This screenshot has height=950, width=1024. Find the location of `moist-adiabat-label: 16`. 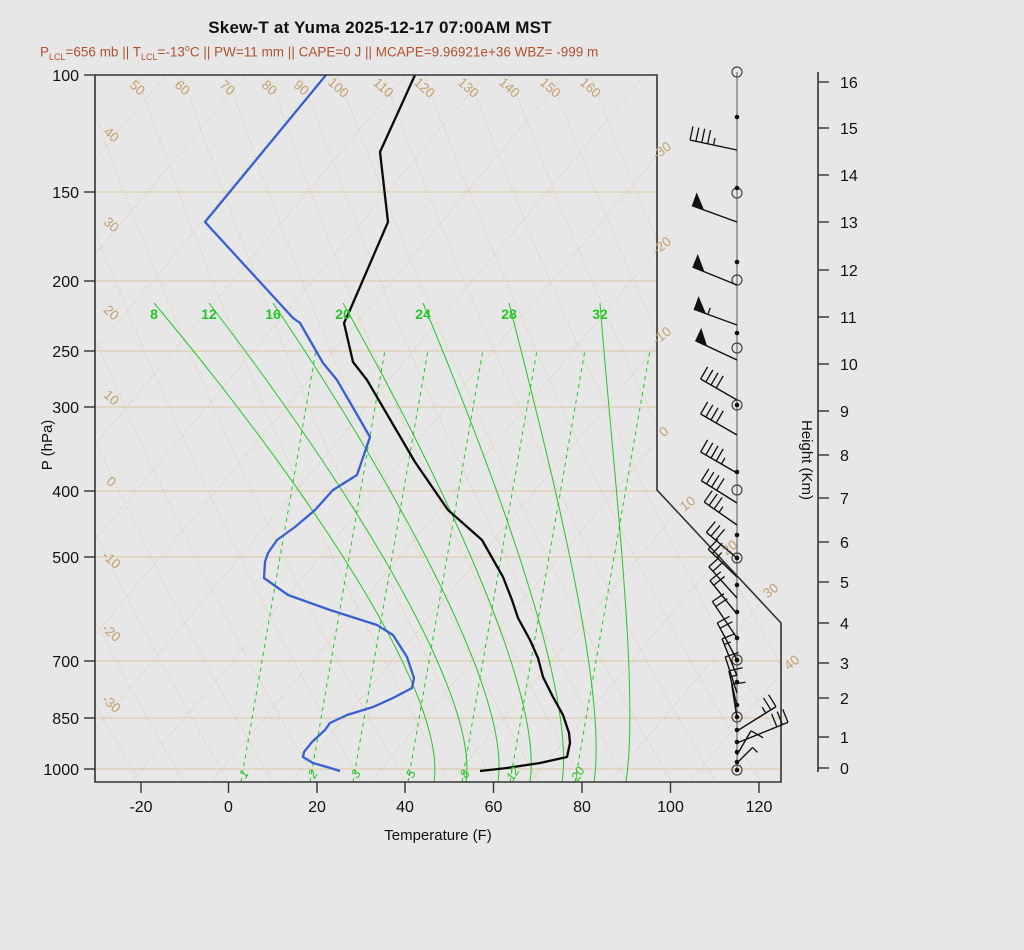

moist-adiabat-label: 16 is located at coordinates (273, 314).